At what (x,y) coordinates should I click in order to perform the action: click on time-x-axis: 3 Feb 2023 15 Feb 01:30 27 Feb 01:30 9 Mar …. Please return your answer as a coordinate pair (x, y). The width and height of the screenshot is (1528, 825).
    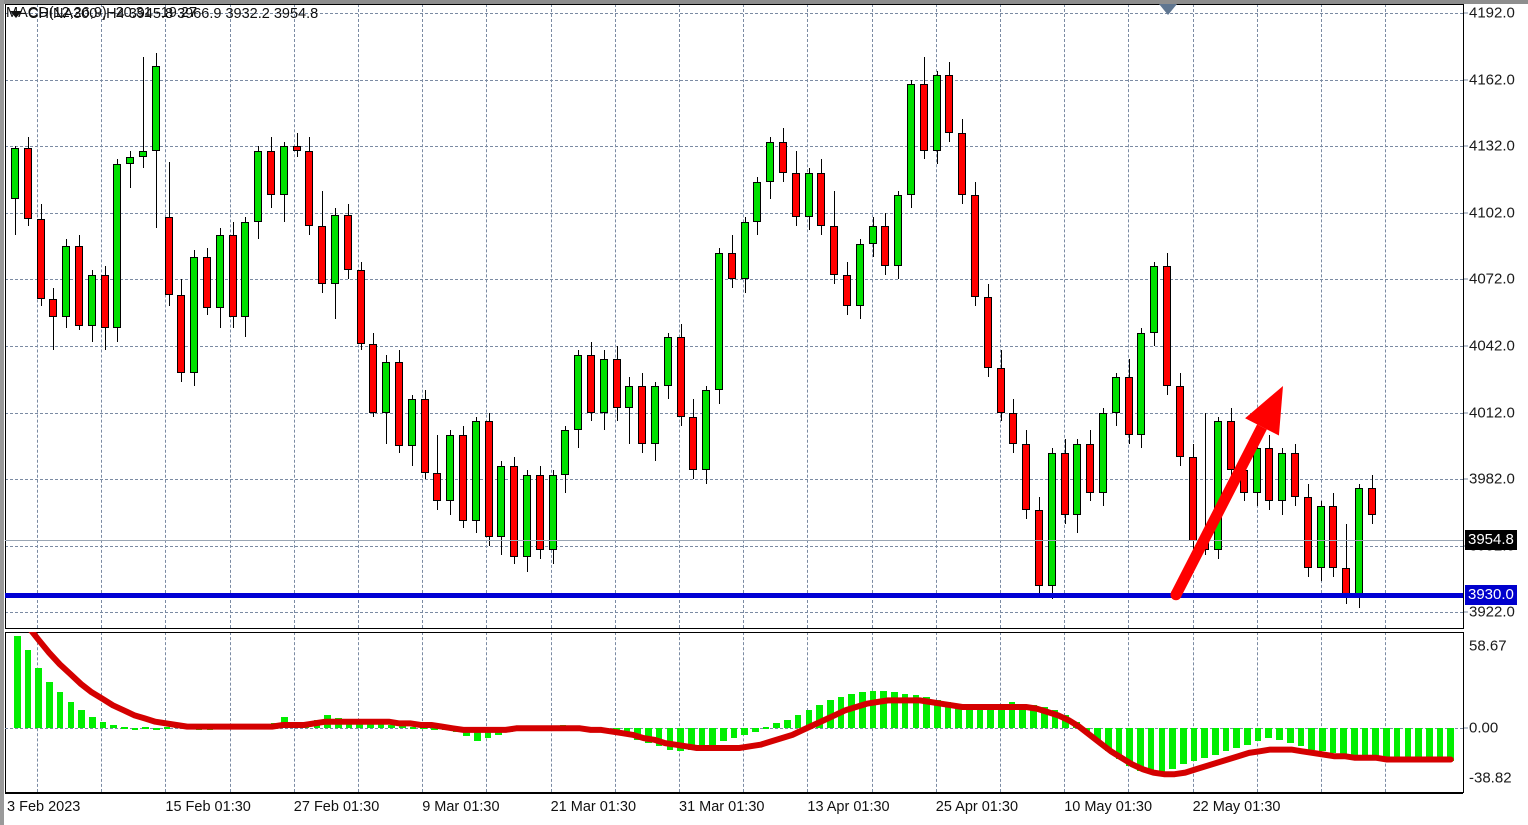
    Looking at the image, I should click on (766, 809).